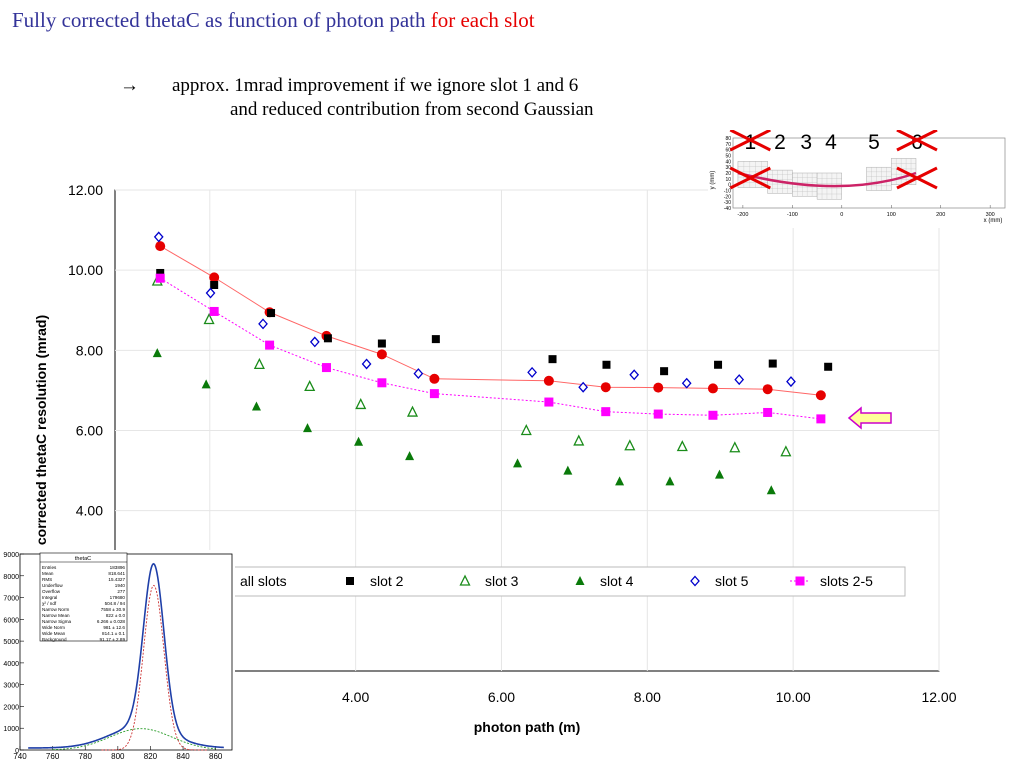  I want to click on legend-item: slot 2, so click(375, 581).